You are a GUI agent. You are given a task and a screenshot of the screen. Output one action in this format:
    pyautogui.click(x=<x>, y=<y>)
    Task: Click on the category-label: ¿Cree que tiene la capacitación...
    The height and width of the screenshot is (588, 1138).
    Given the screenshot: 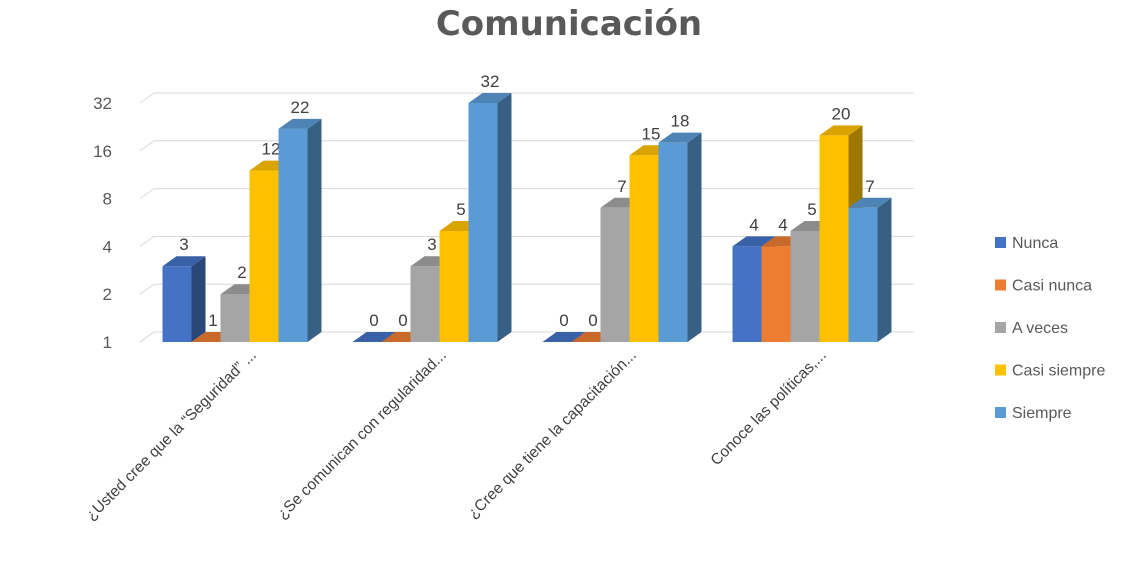 What is the action you would take?
    pyautogui.click(x=552, y=434)
    